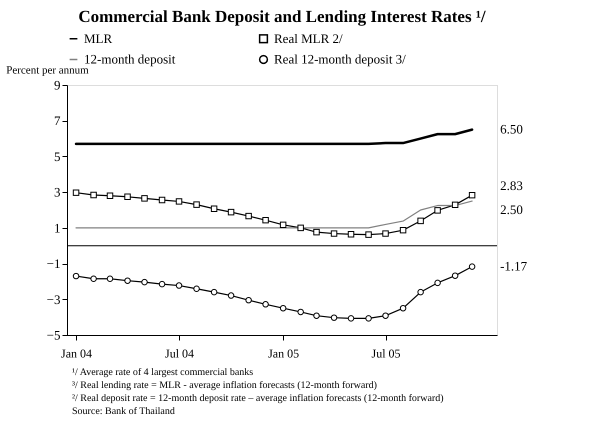 Image resolution: width=595 pixels, height=441 pixels. I want to click on x-tick-label: Jan 05, so click(284, 353).